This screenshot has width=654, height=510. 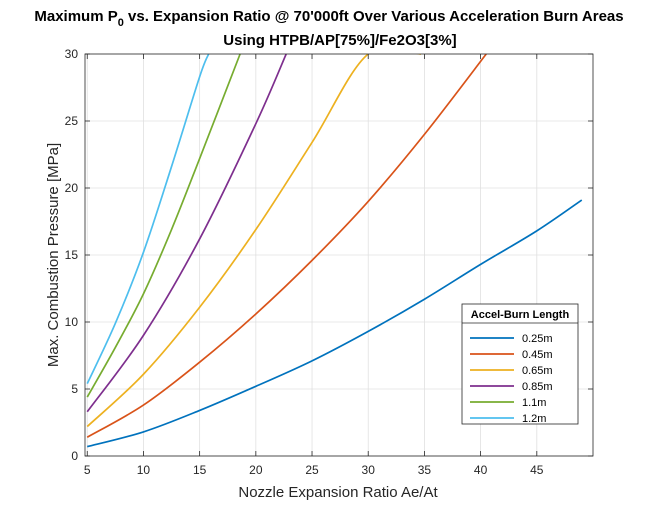 I want to click on legend-label: 0.25m, so click(x=537, y=339).